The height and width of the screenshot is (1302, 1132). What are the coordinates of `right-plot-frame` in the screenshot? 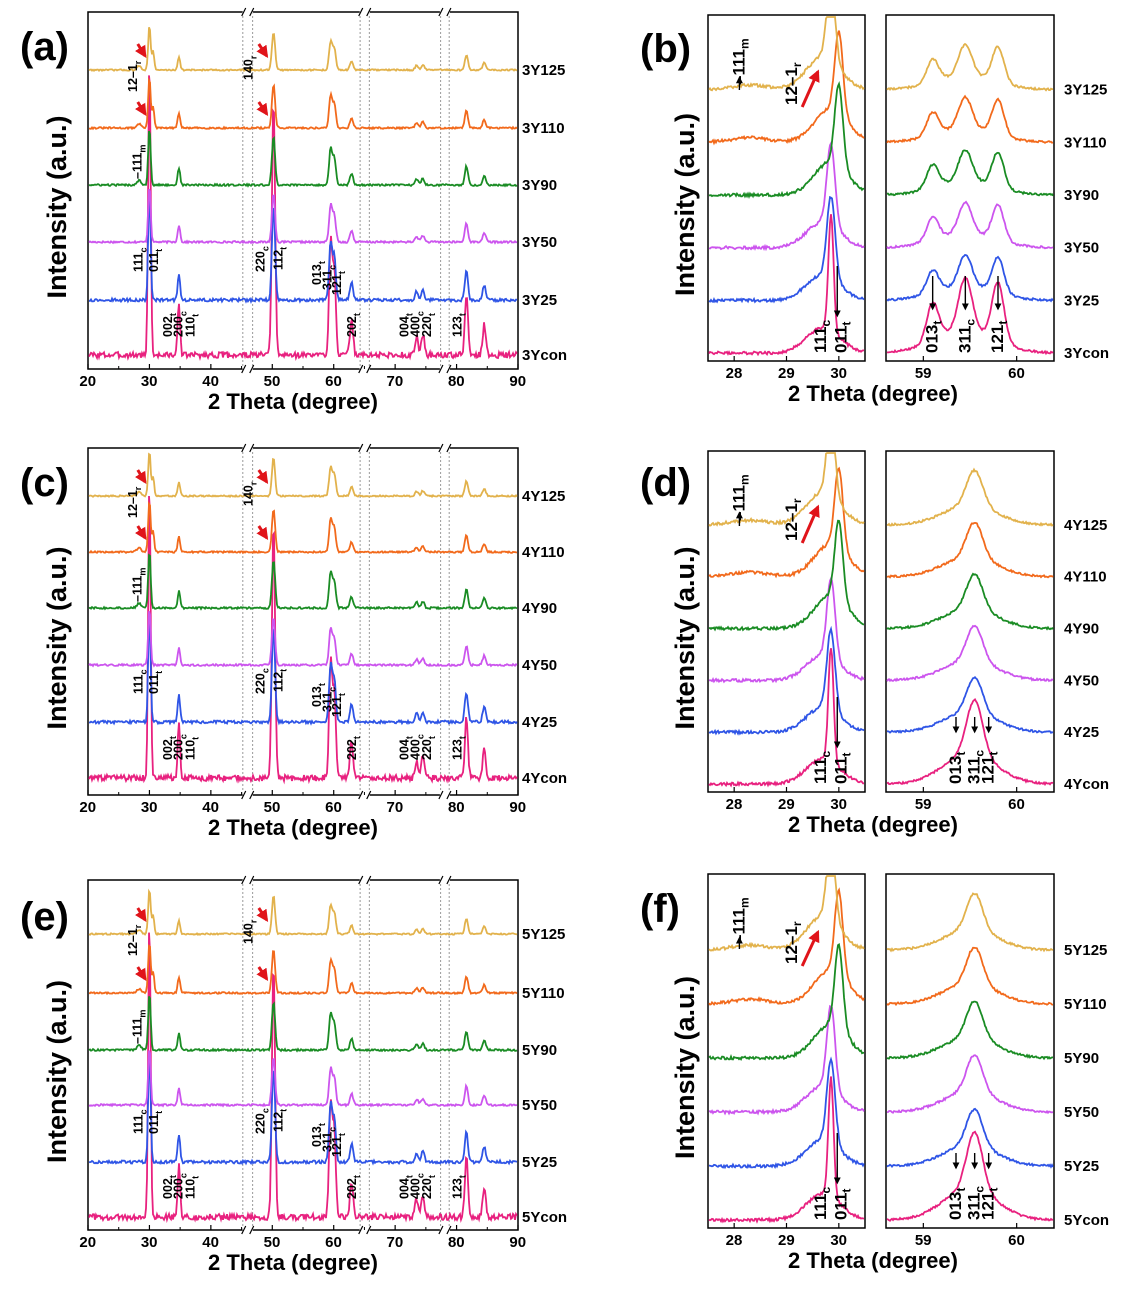 It's located at (970, 621).